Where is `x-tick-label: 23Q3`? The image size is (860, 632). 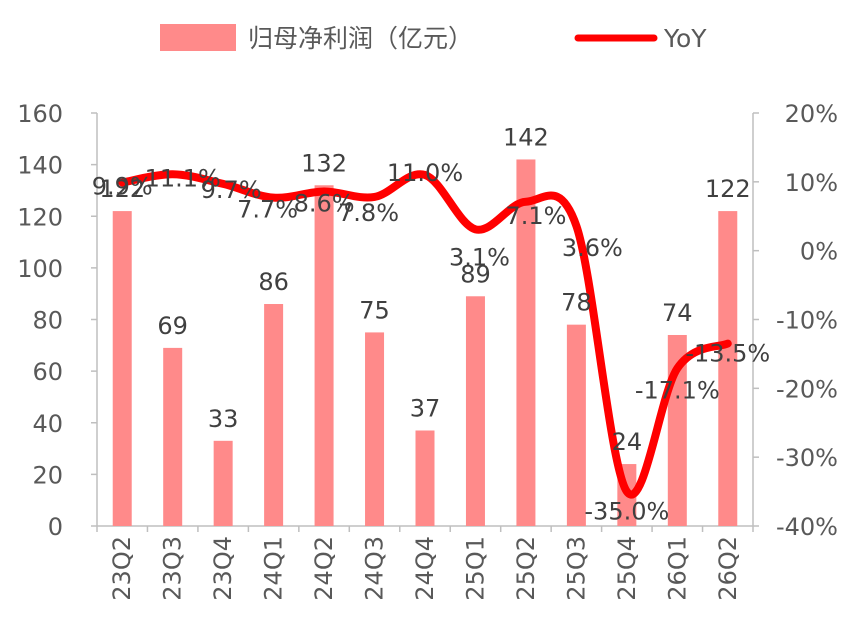 x-tick-label: 23Q3 is located at coordinates (173, 568).